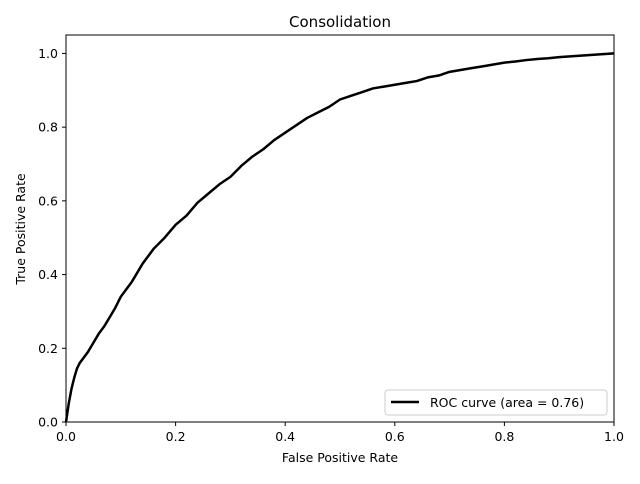 This screenshot has width=640, height=484. I want to click on y-axis-ticks: 0.0 0.2 0.4 0.6 0.8 1.0, so click(52, 238).